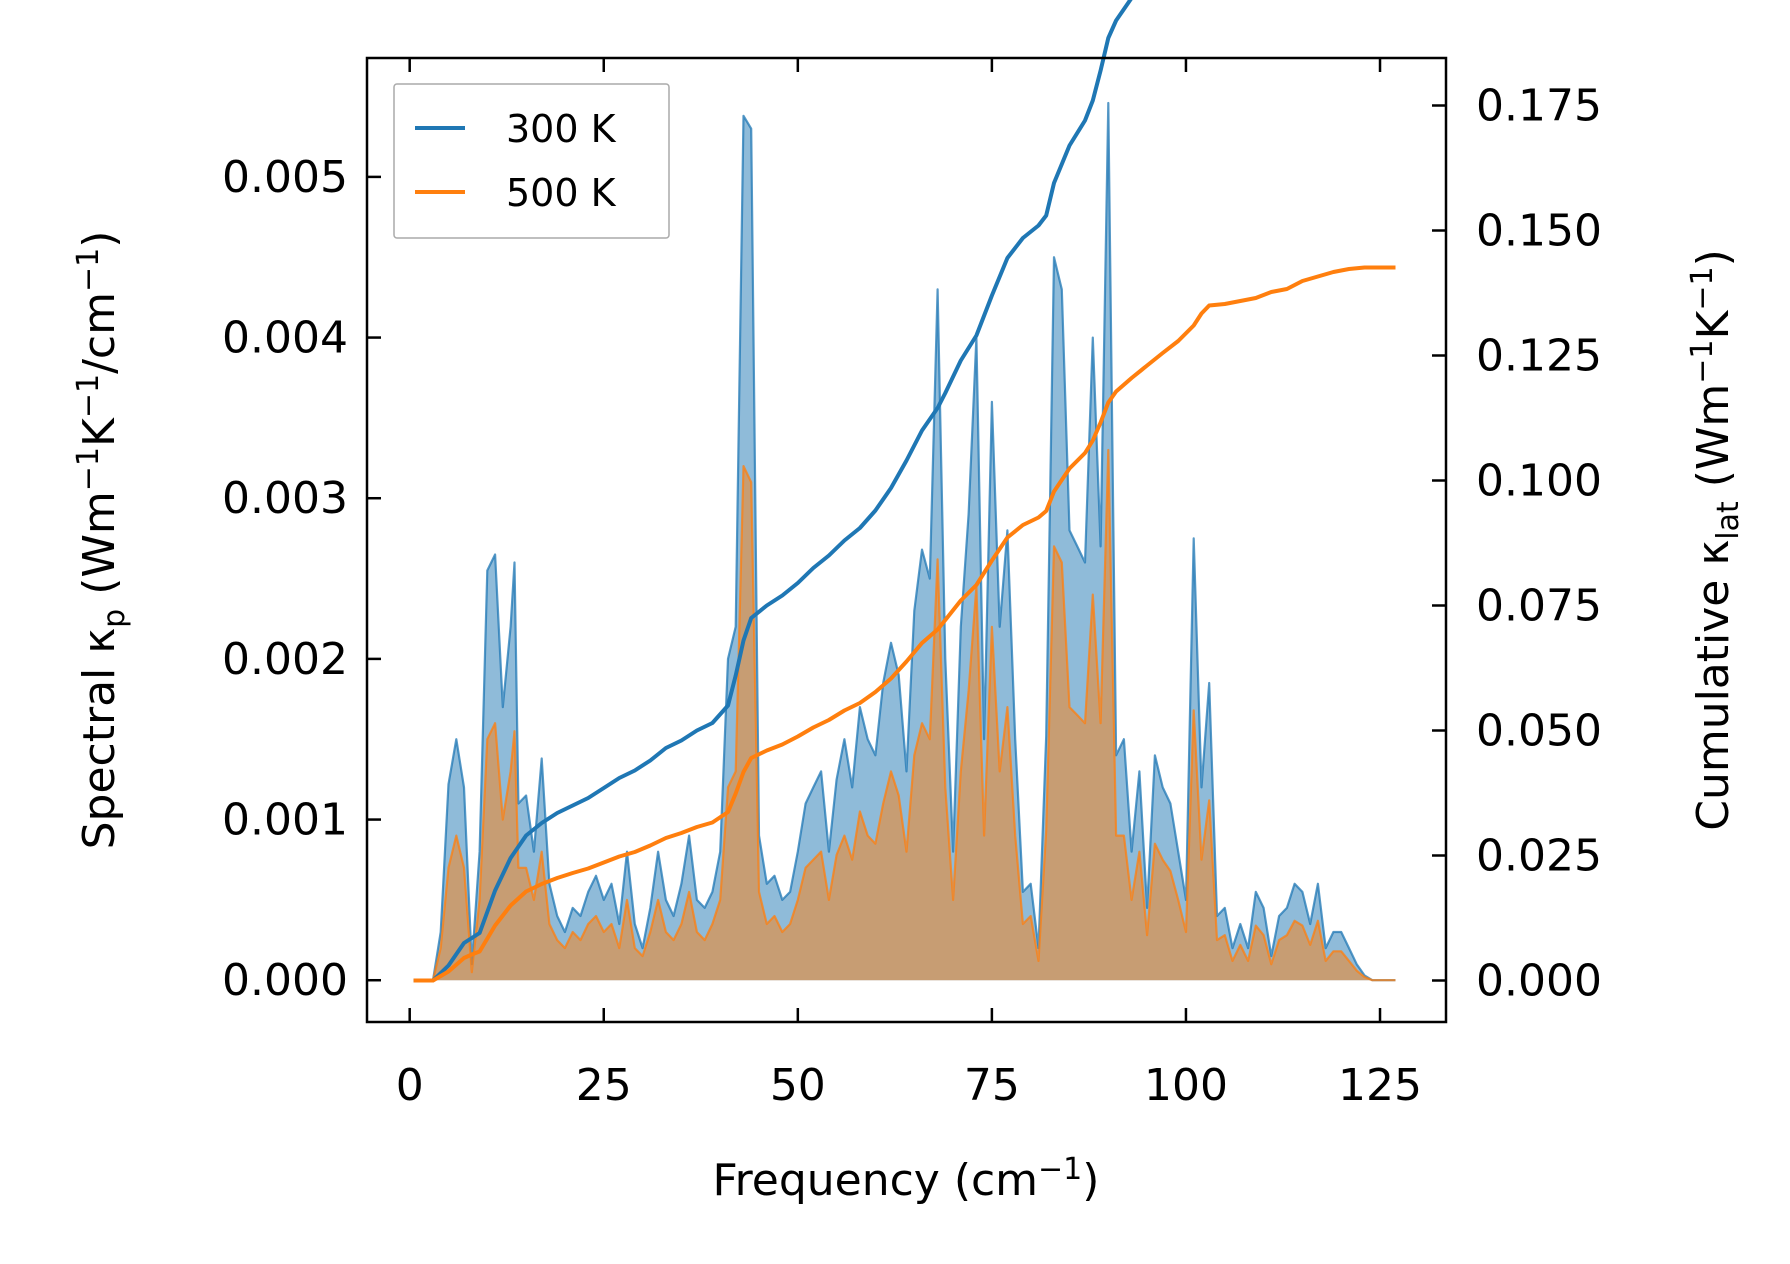 The width and height of the screenshot is (1790, 1264). I want to click on y-right-tick-label: 0.125, so click(1539, 356).